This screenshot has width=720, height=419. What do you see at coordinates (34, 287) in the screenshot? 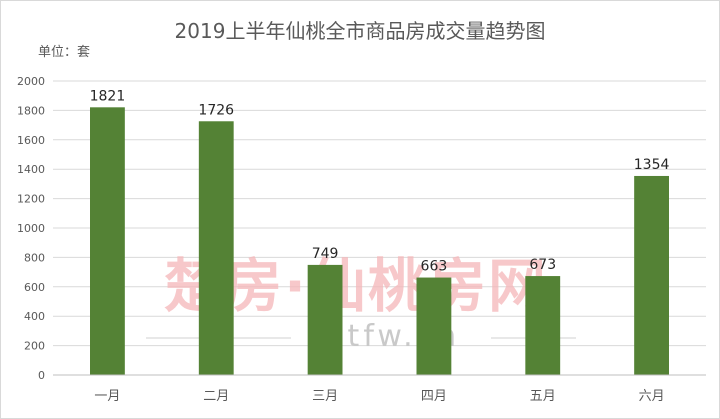
I see `y-tick-label: 600` at bounding box center [34, 287].